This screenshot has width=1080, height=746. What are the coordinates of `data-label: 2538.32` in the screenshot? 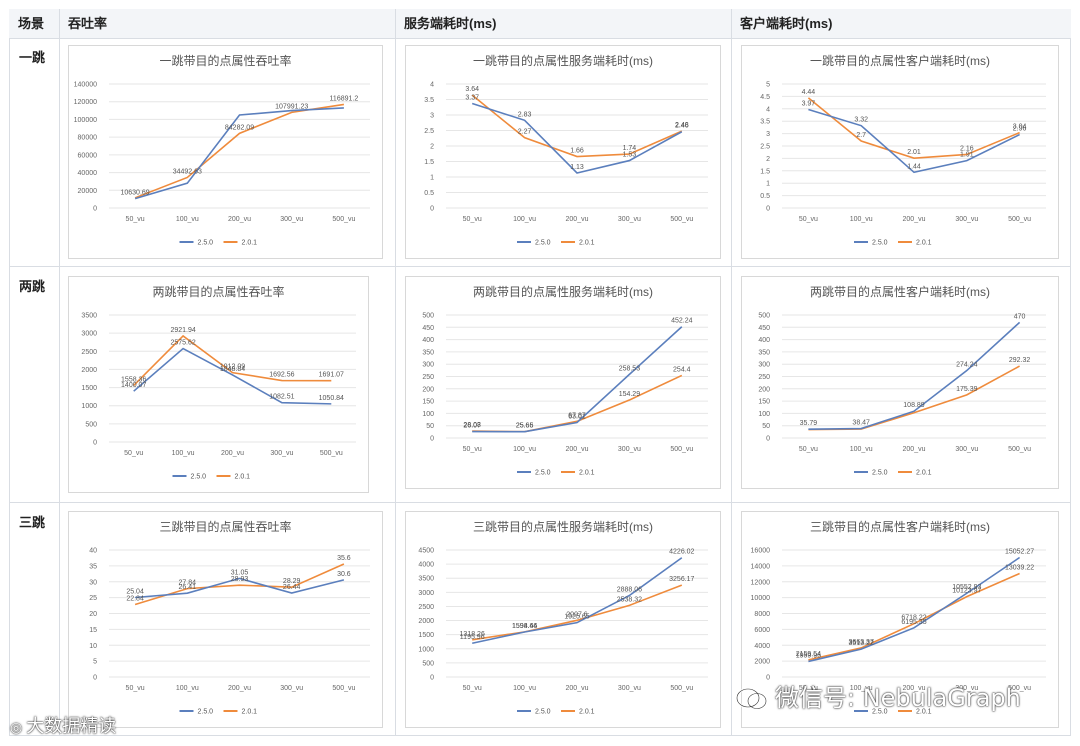 It's located at (629, 599).